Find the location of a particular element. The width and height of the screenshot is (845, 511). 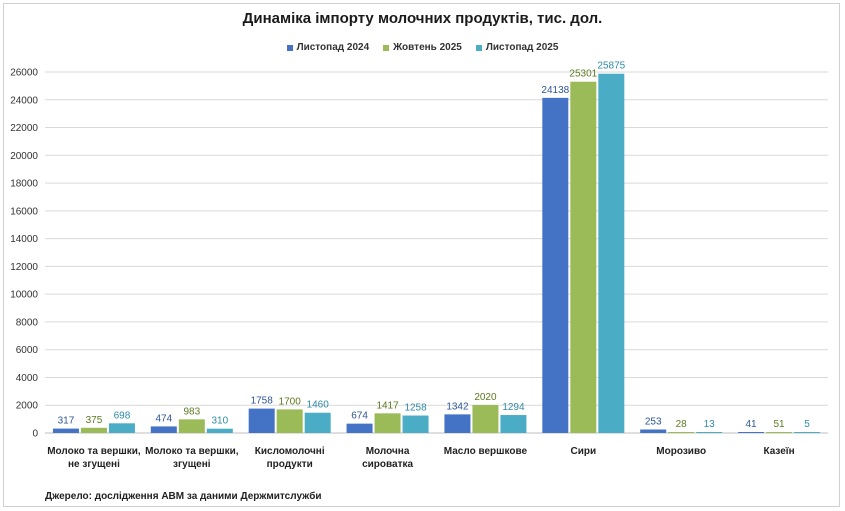

legend-label-1: Жовтень 2025 is located at coordinates (427, 47).